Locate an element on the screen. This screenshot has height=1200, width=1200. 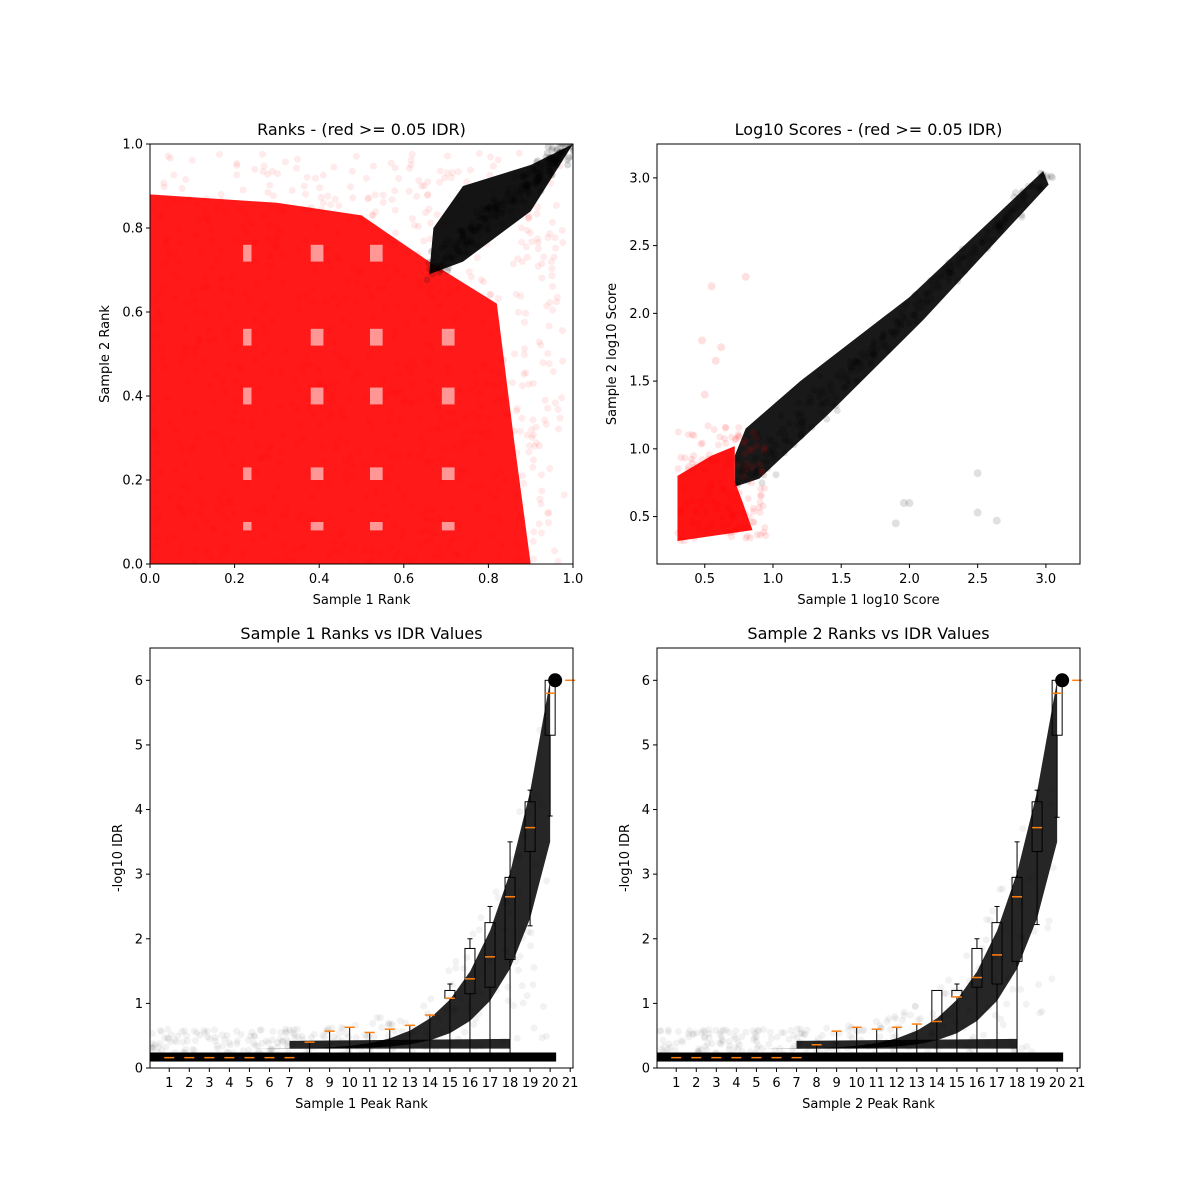
x-tick-label: 1 is located at coordinates (169, 1083).